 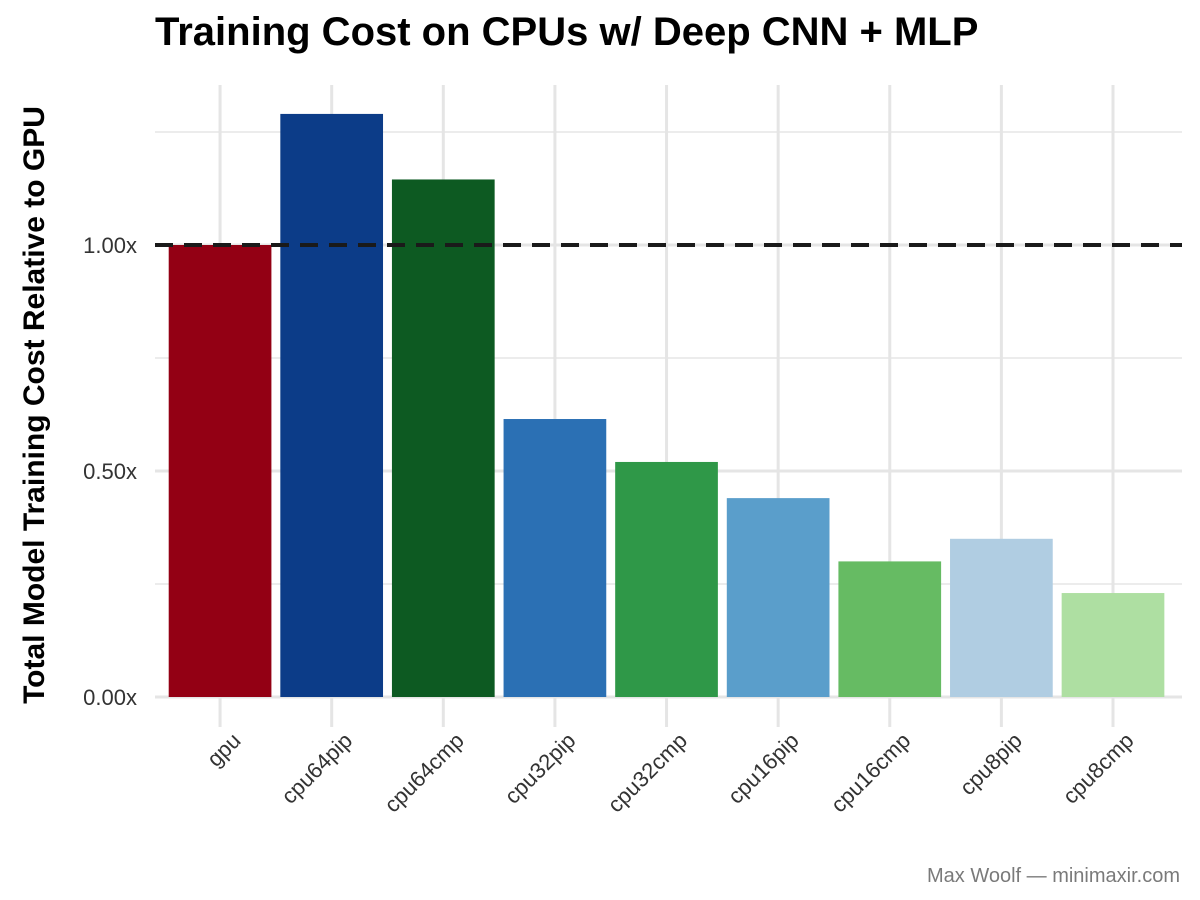 I want to click on x-tick-label: cpu64cmp, so click(x=423, y=772).